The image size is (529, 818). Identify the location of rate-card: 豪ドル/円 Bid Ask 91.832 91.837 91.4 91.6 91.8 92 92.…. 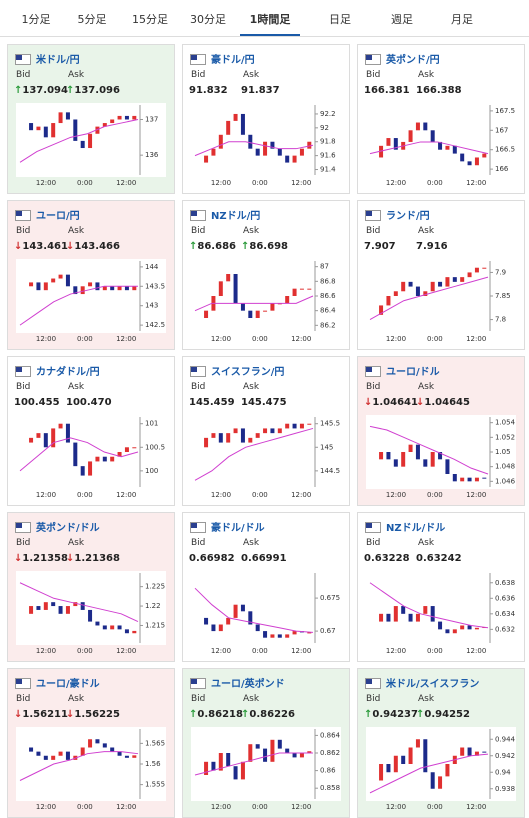
(266, 119).